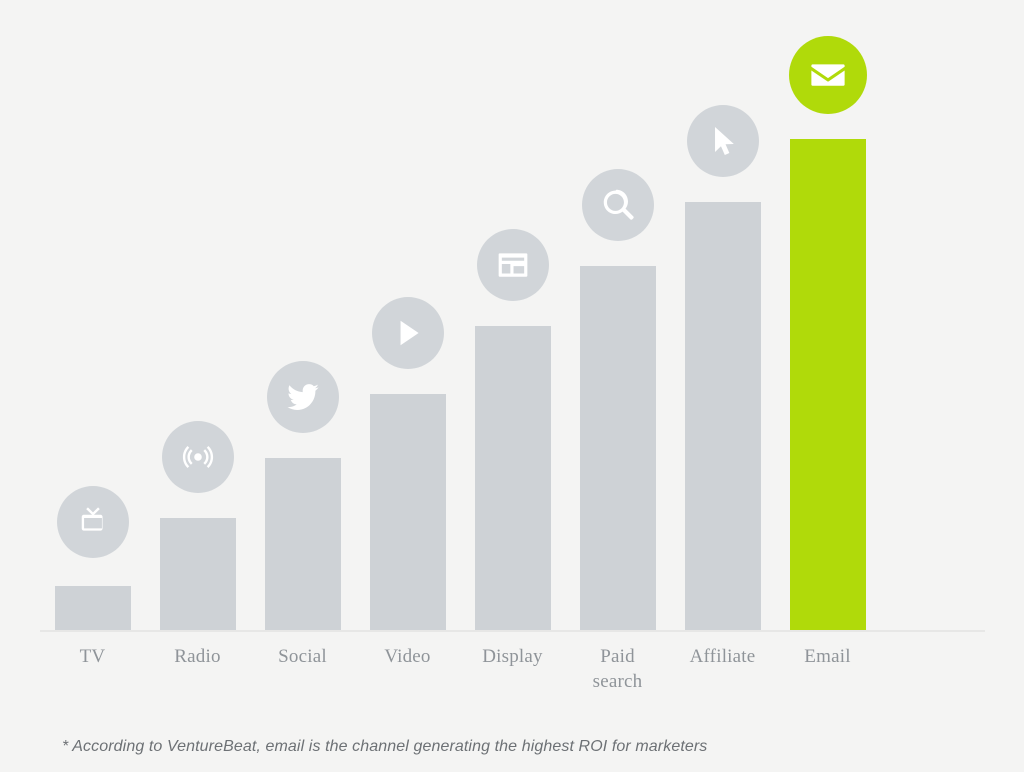  What do you see at coordinates (617, 681) in the screenshot?
I see `axis-label-paid-search-line2: search` at bounding box center [617, 681].